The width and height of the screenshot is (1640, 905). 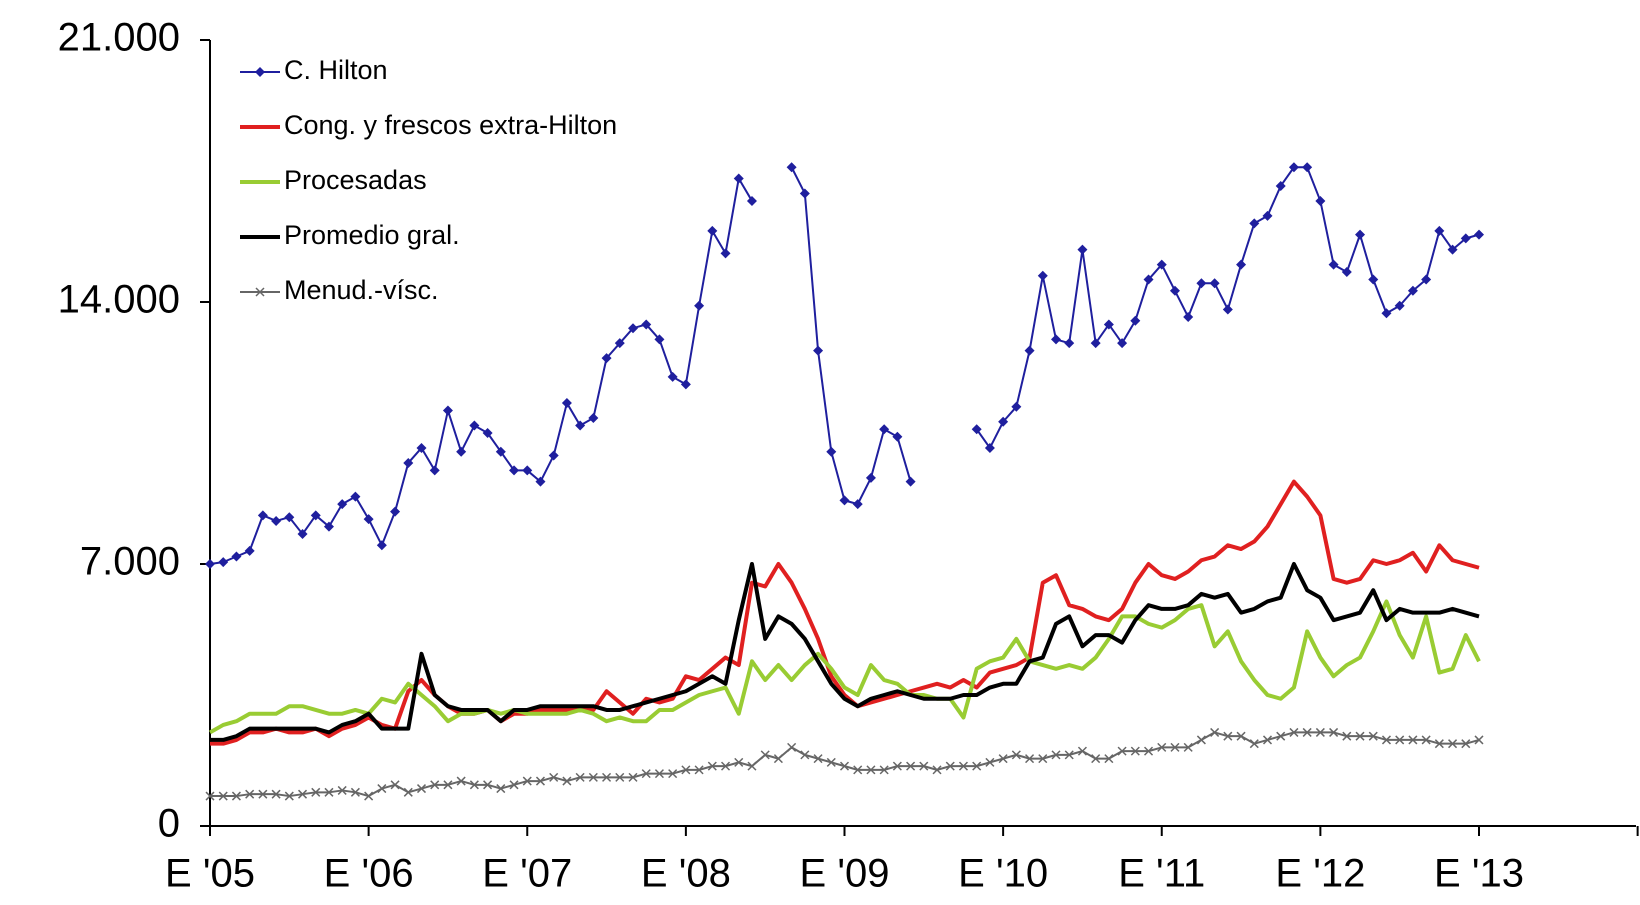 I want to click on x-tick-label: E '10, so click(x=1003, y=874).